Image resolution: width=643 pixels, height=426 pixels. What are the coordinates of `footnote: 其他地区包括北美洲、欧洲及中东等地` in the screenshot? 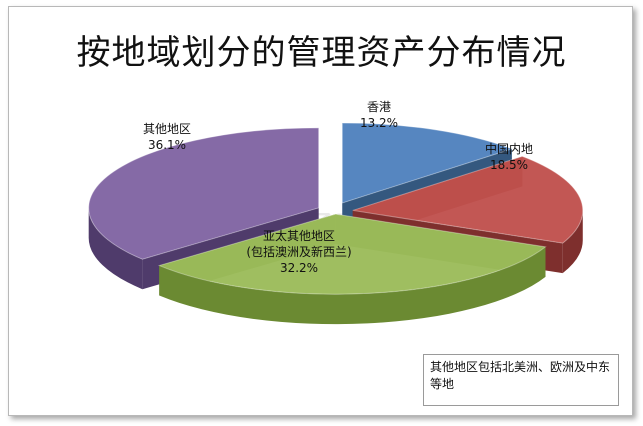 It's located at (521, 380).